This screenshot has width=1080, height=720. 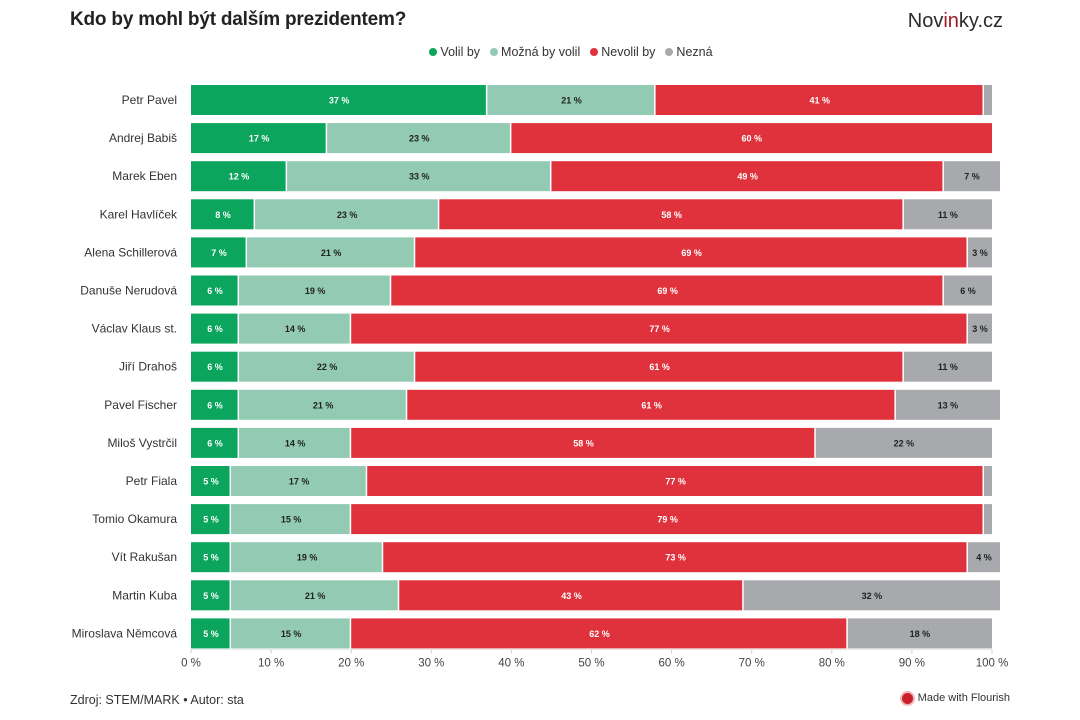 I want to click on data-label: 15 %, so click(x=291, y=634).